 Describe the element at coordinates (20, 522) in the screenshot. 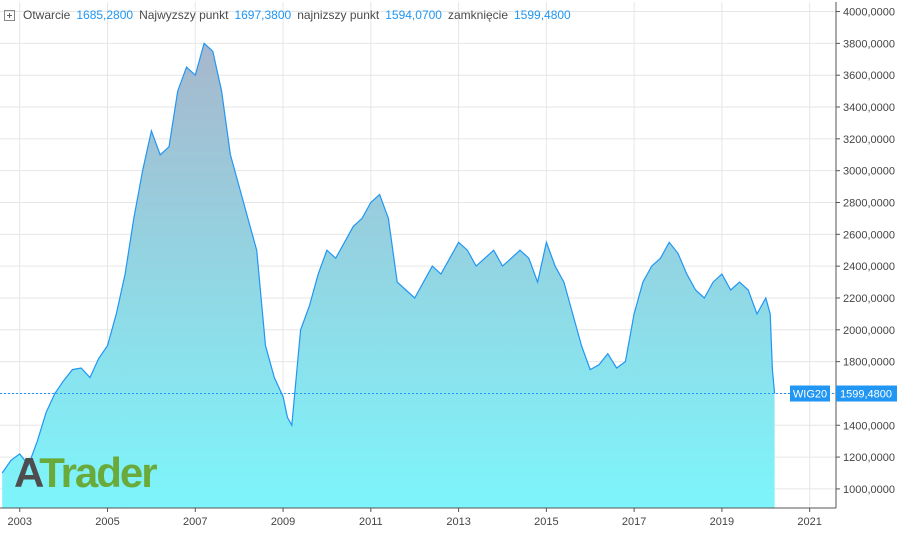

I see `x-tick-label: 2003` at that location.